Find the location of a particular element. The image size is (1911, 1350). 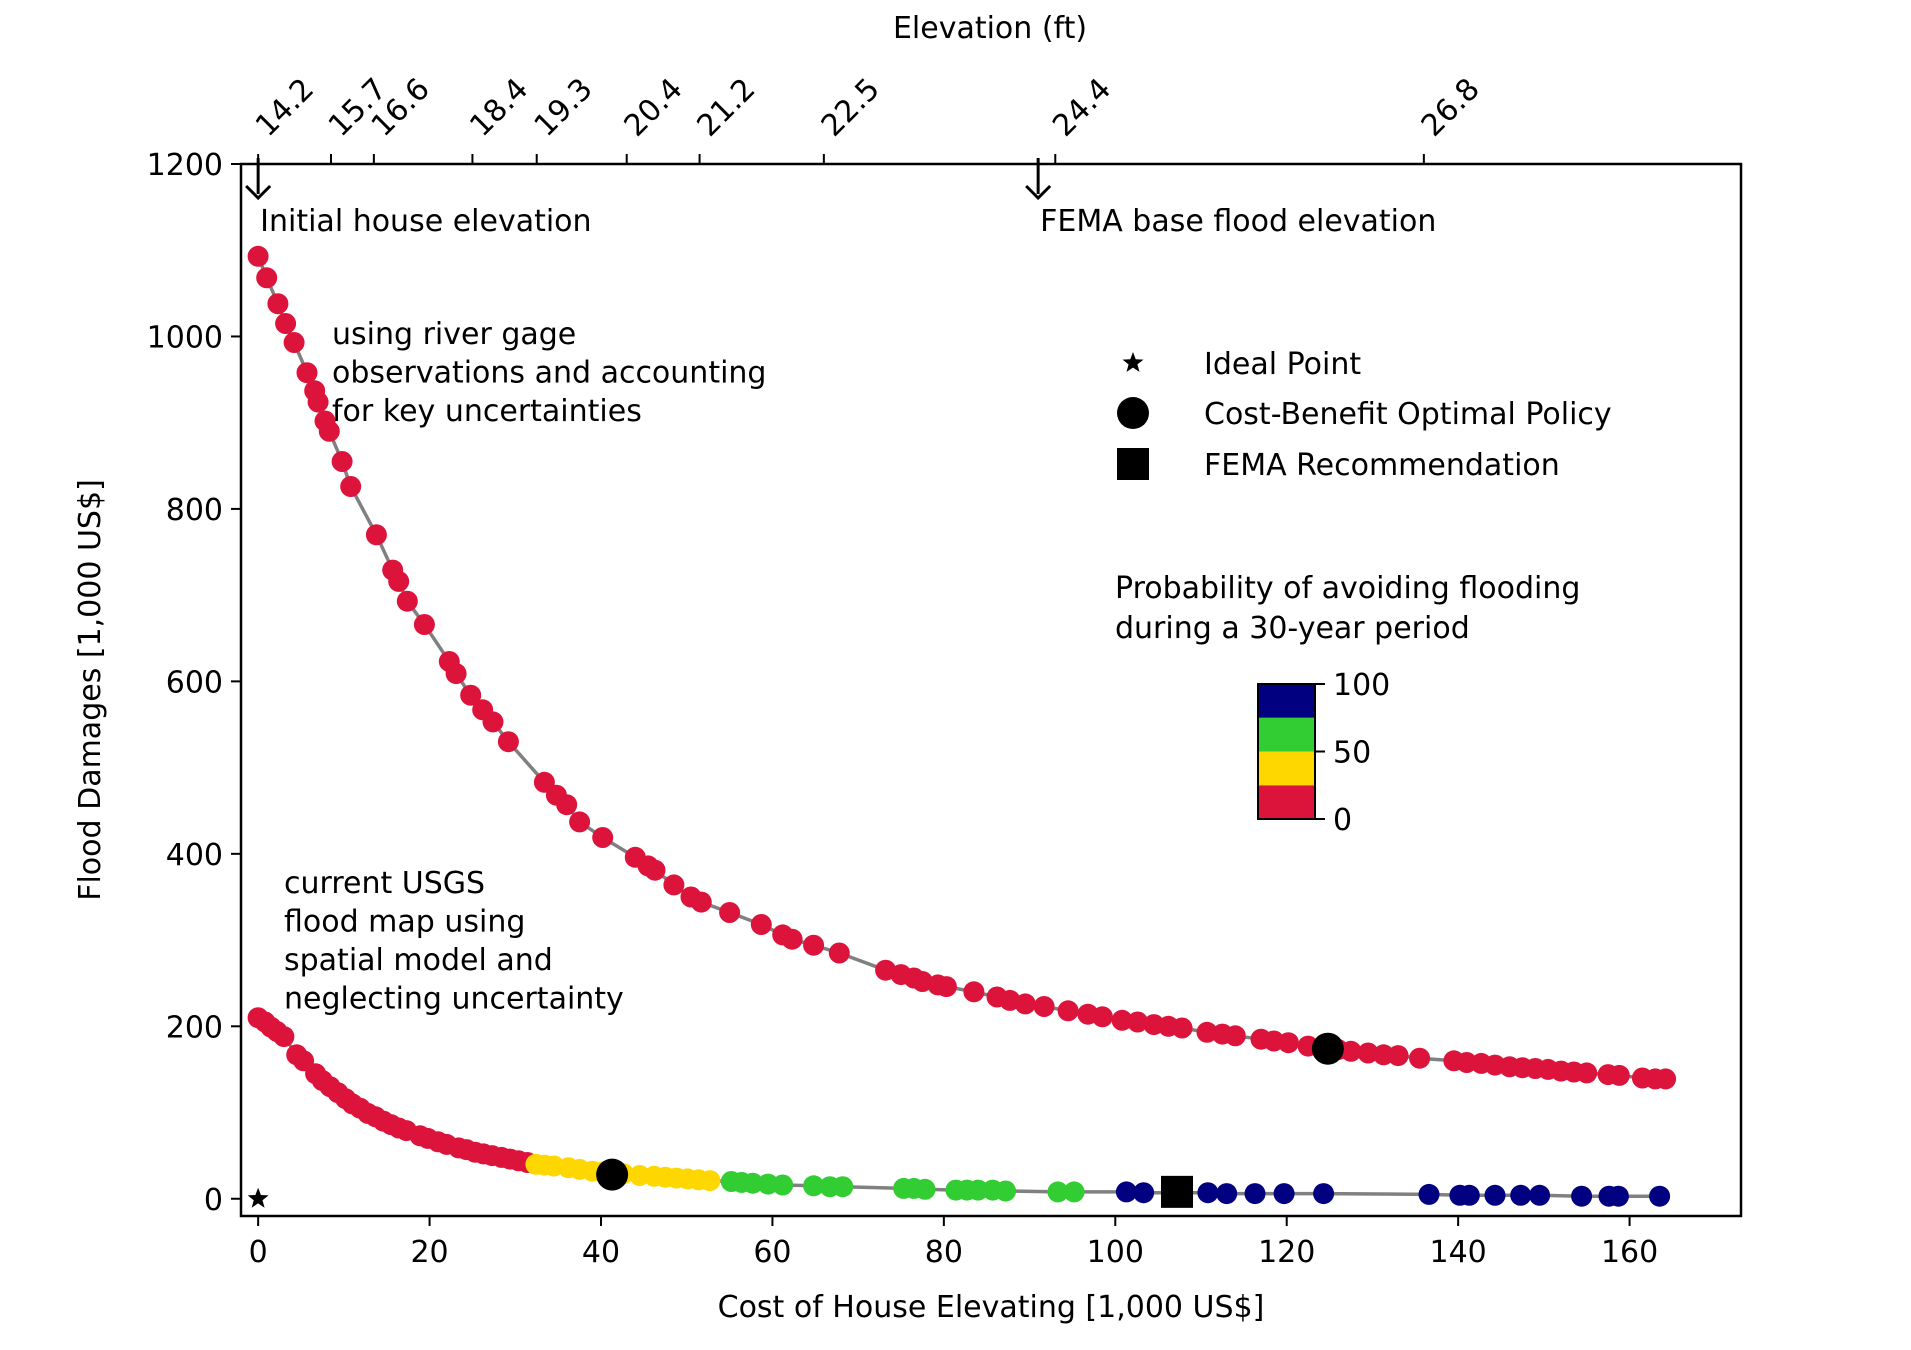

colorbar-title: Probability of avoiding flooding is located at coordinates (1347, 588).